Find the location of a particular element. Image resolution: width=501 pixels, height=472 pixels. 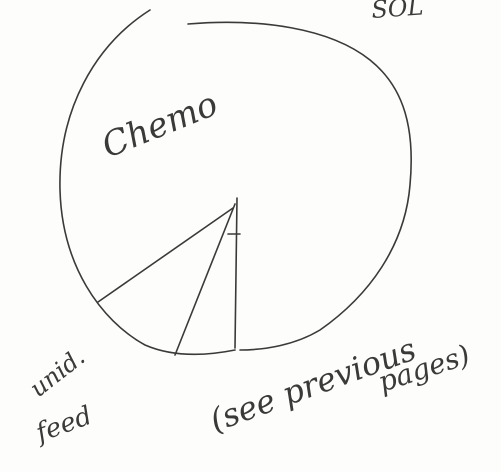

chemo-label: Chemo is located at coordinates (159, 125).